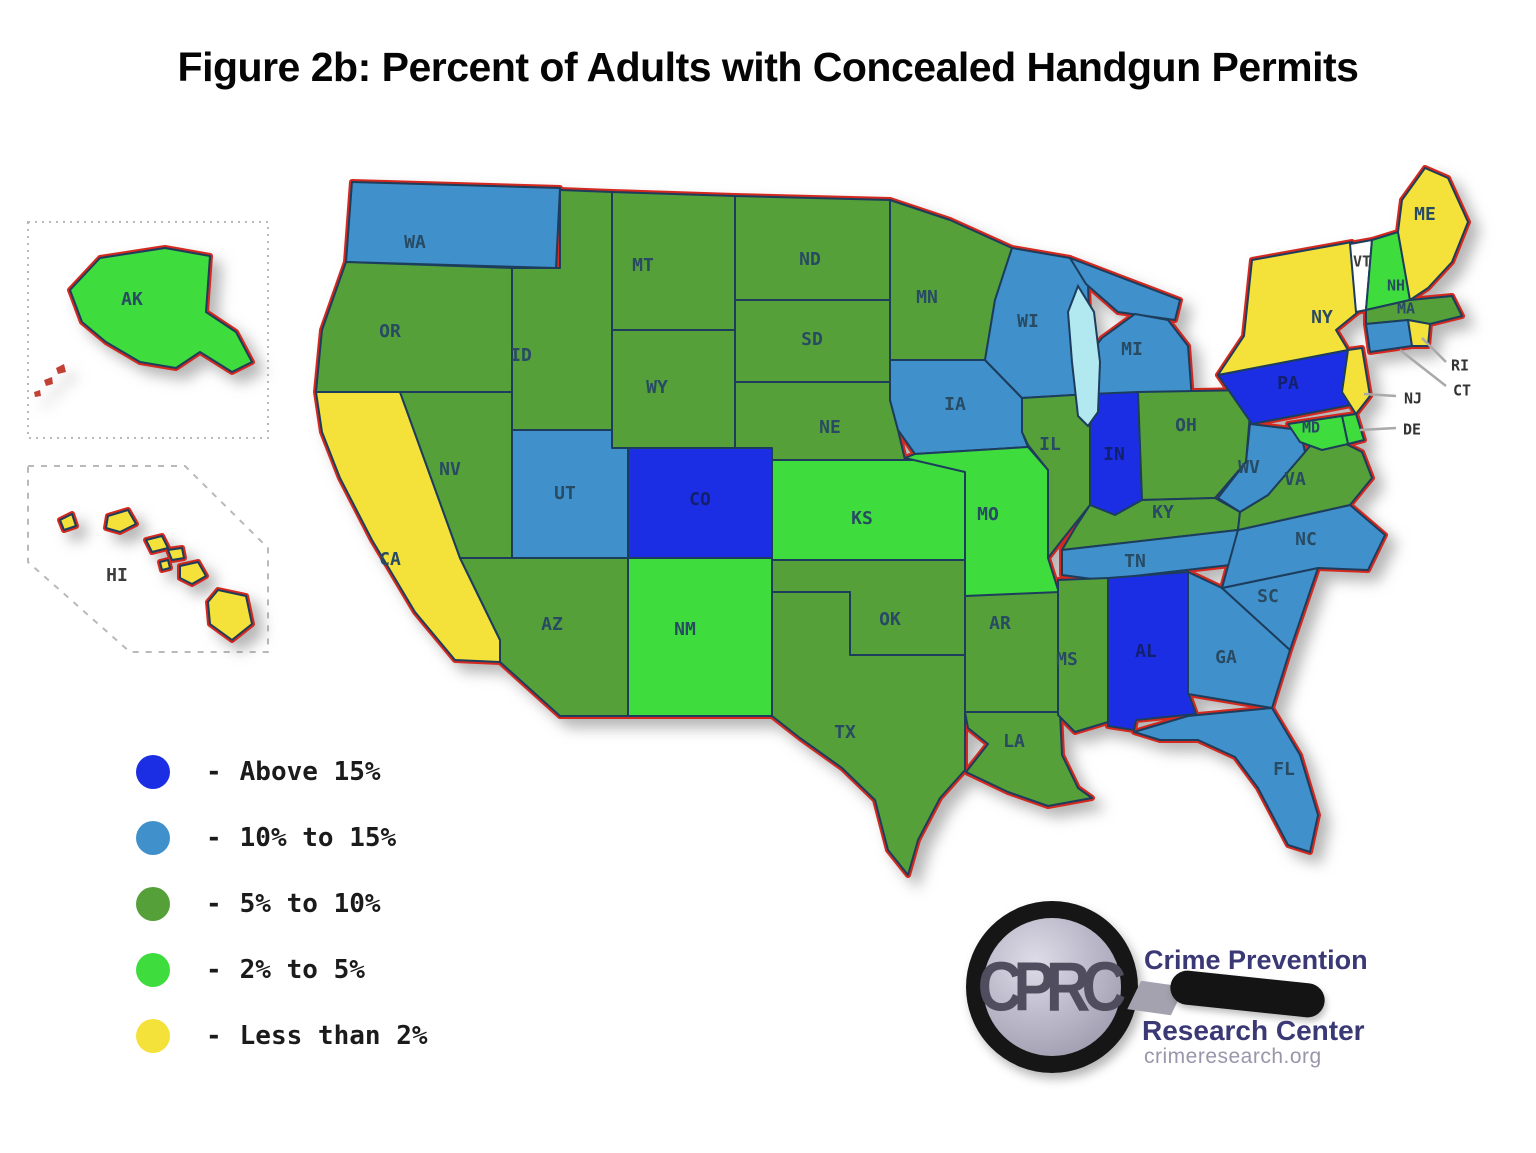  I want to click on state-label-mi: MI, so click(1132, 349).